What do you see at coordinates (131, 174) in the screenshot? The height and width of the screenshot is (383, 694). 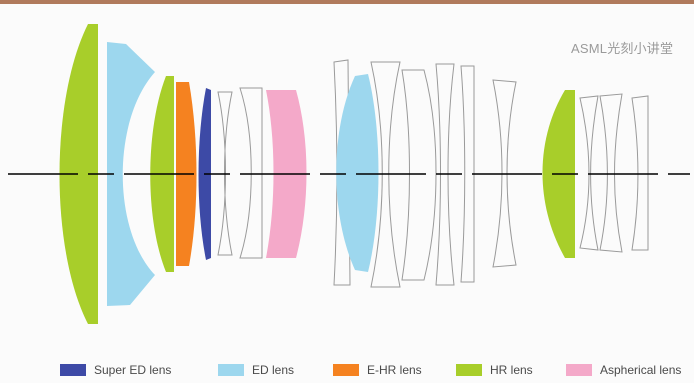 I see `lens-element-2-ed` at bounding box center [131, 174].